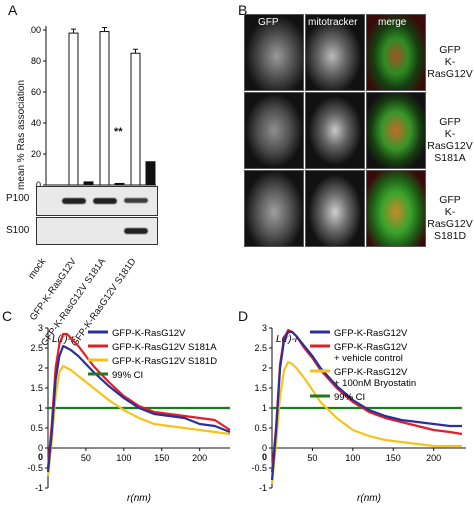  Describe the element at coordinates (375, 383) in the screenshot. I see `legend-label: + 100nM Bryostatin` at that location.